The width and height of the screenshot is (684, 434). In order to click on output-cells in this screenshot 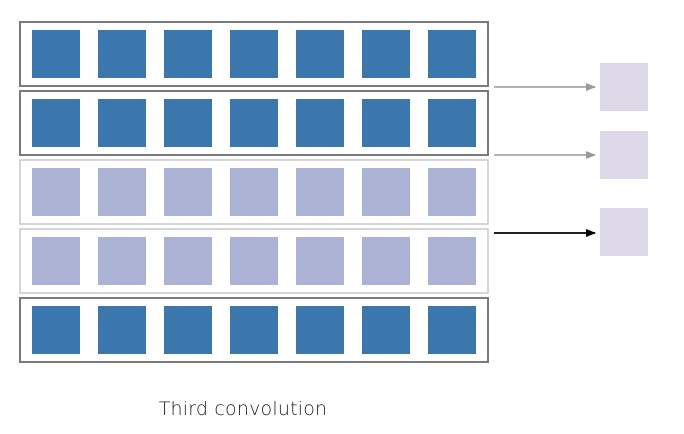, I will do `click(624, 159)`.